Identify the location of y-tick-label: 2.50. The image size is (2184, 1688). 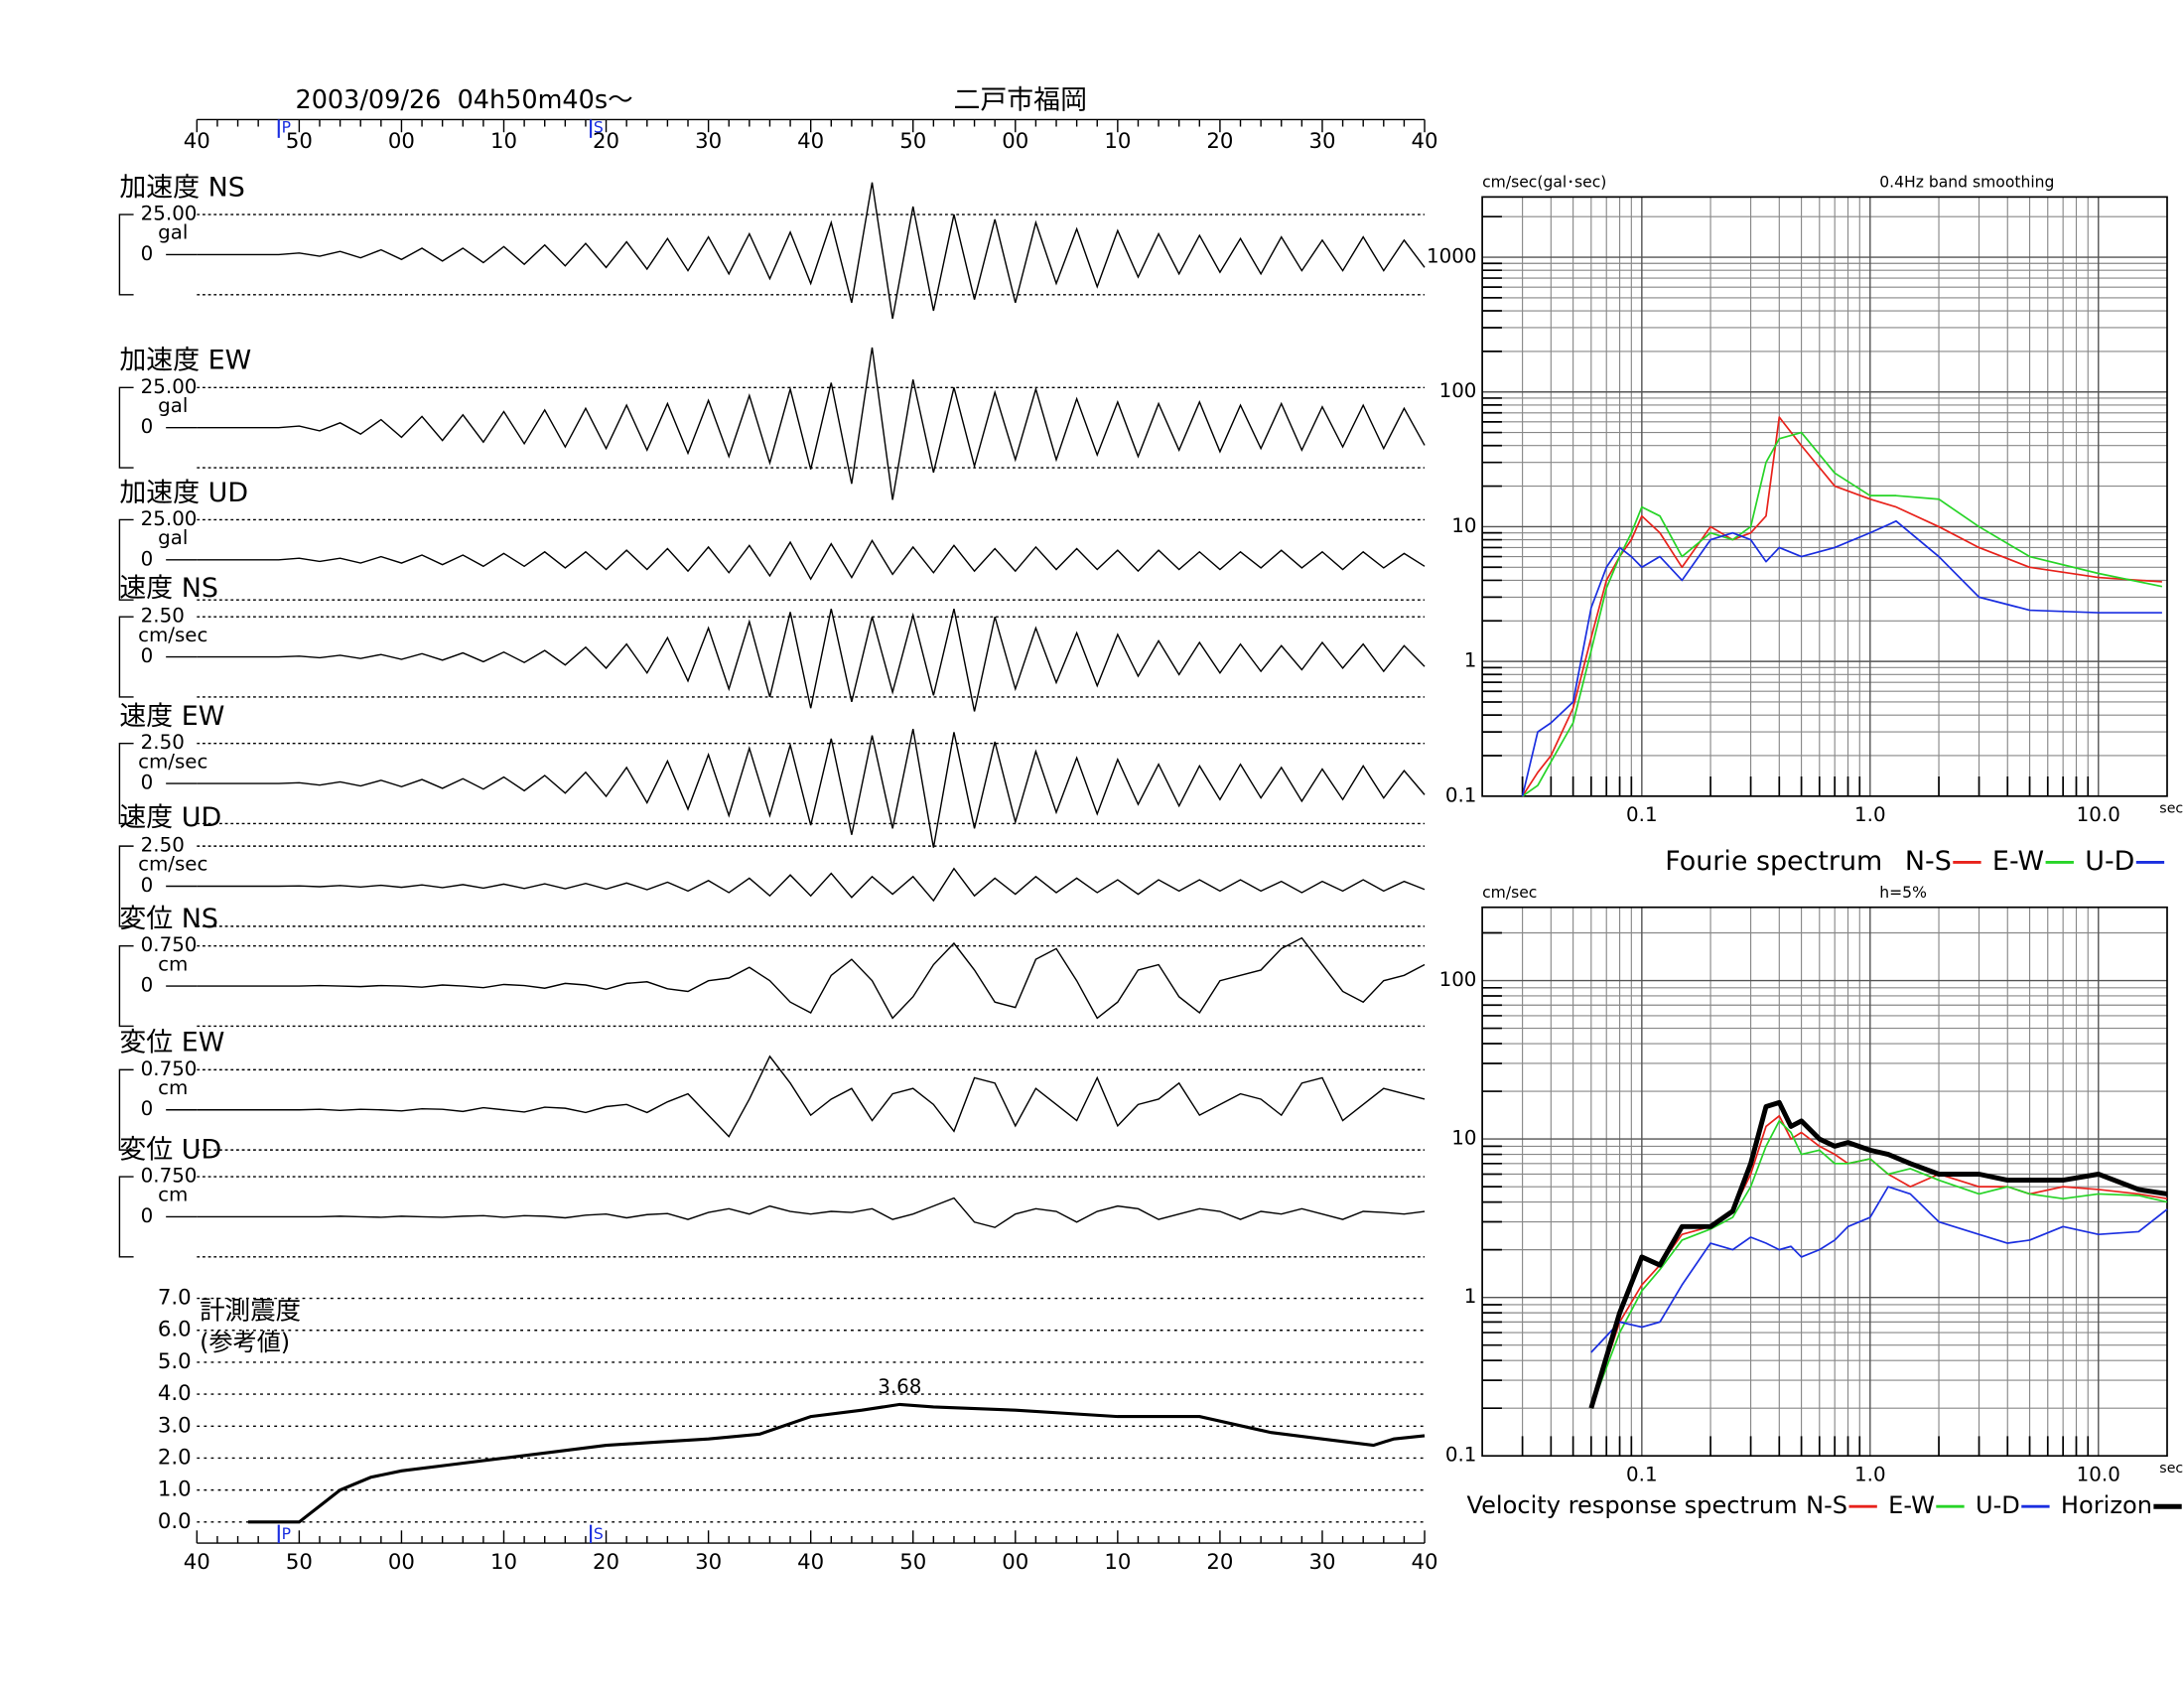
(163, 742).